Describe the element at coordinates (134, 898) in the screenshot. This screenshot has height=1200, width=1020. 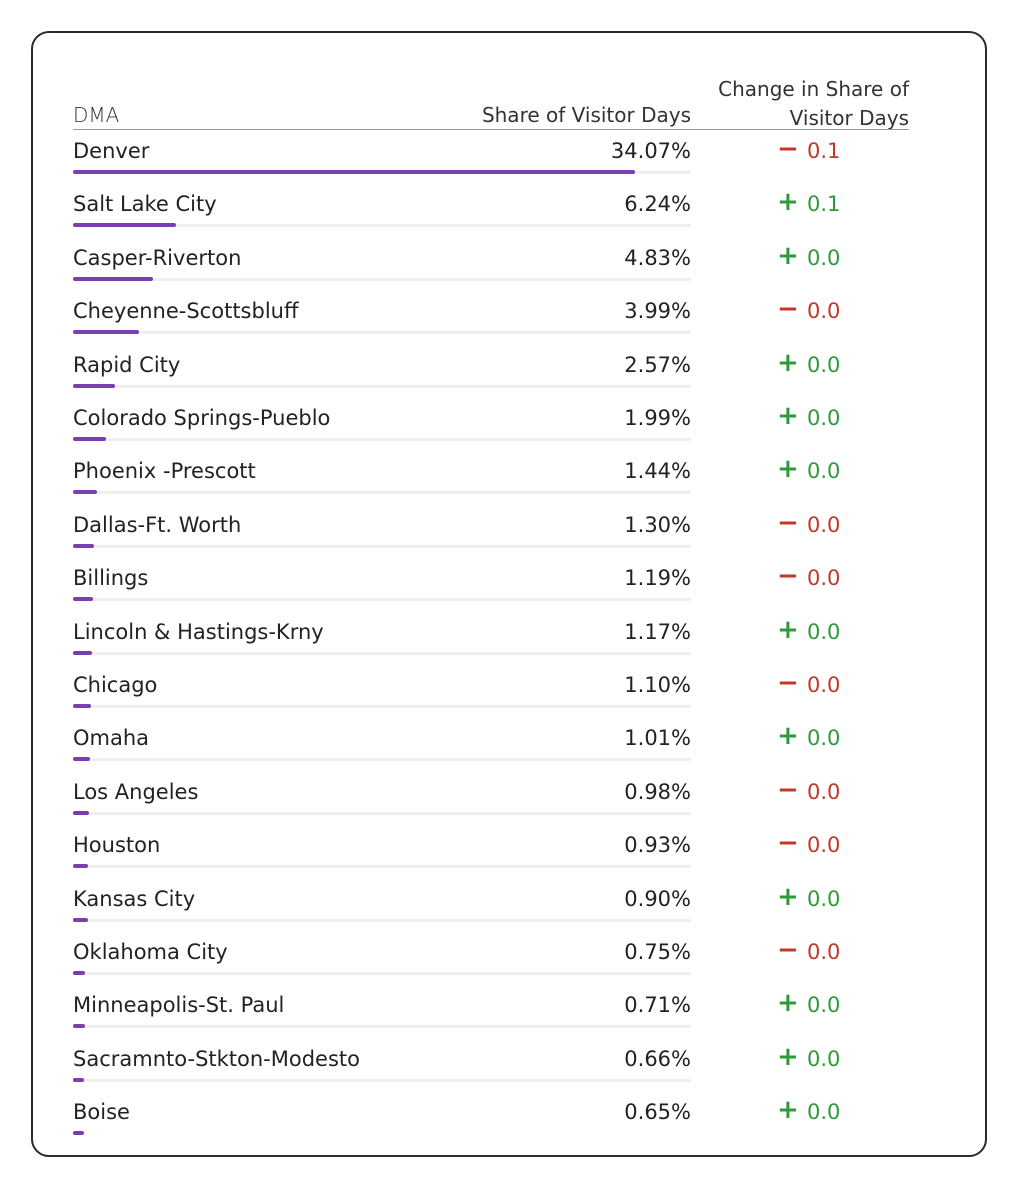
I see `dma-name: Kansas City` at that location.